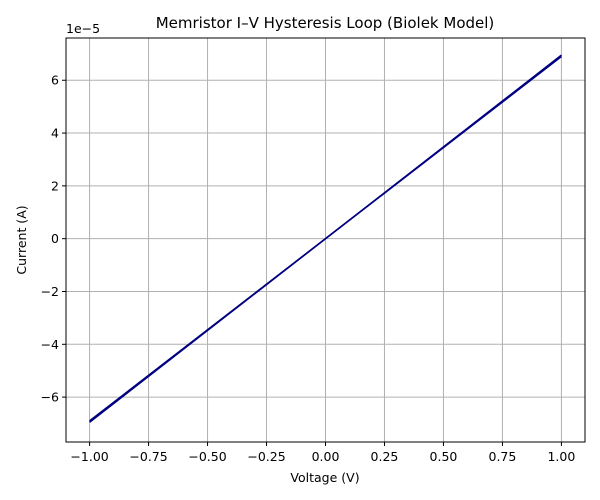 The image size is (600, 500). Describe the element at coordinates (55, 133) in the screenshot. I see `y-tick-label: 4` at that location.